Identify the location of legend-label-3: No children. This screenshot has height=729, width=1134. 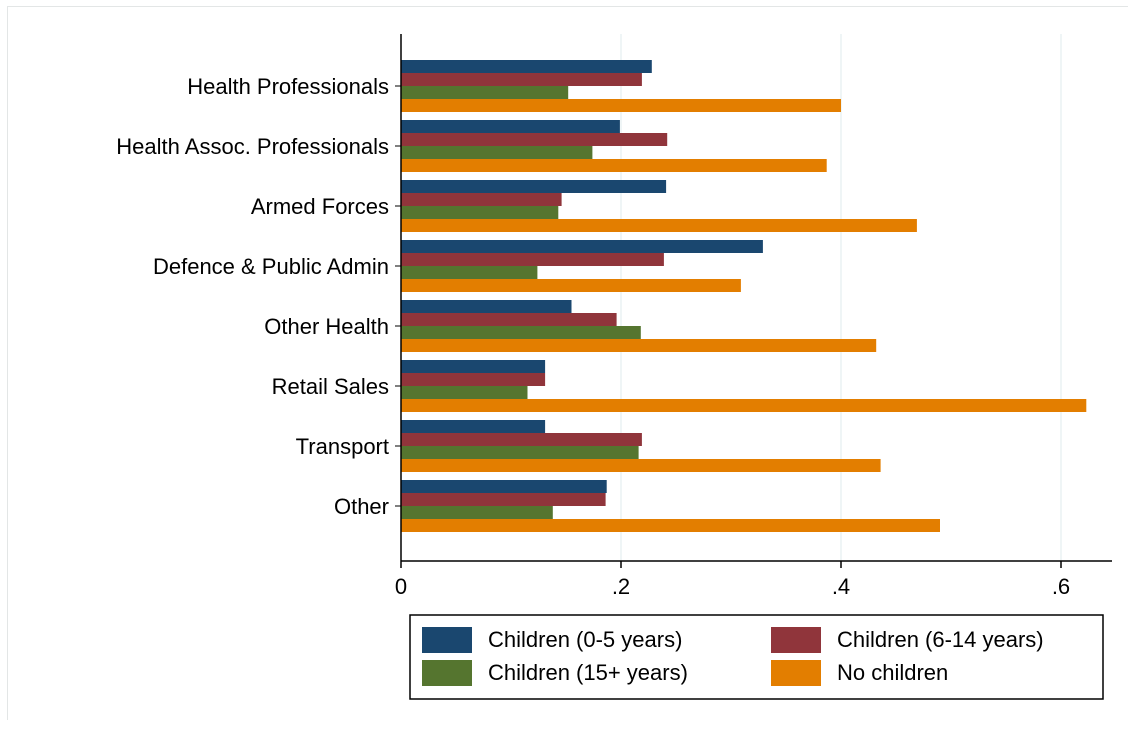
(892, 672).